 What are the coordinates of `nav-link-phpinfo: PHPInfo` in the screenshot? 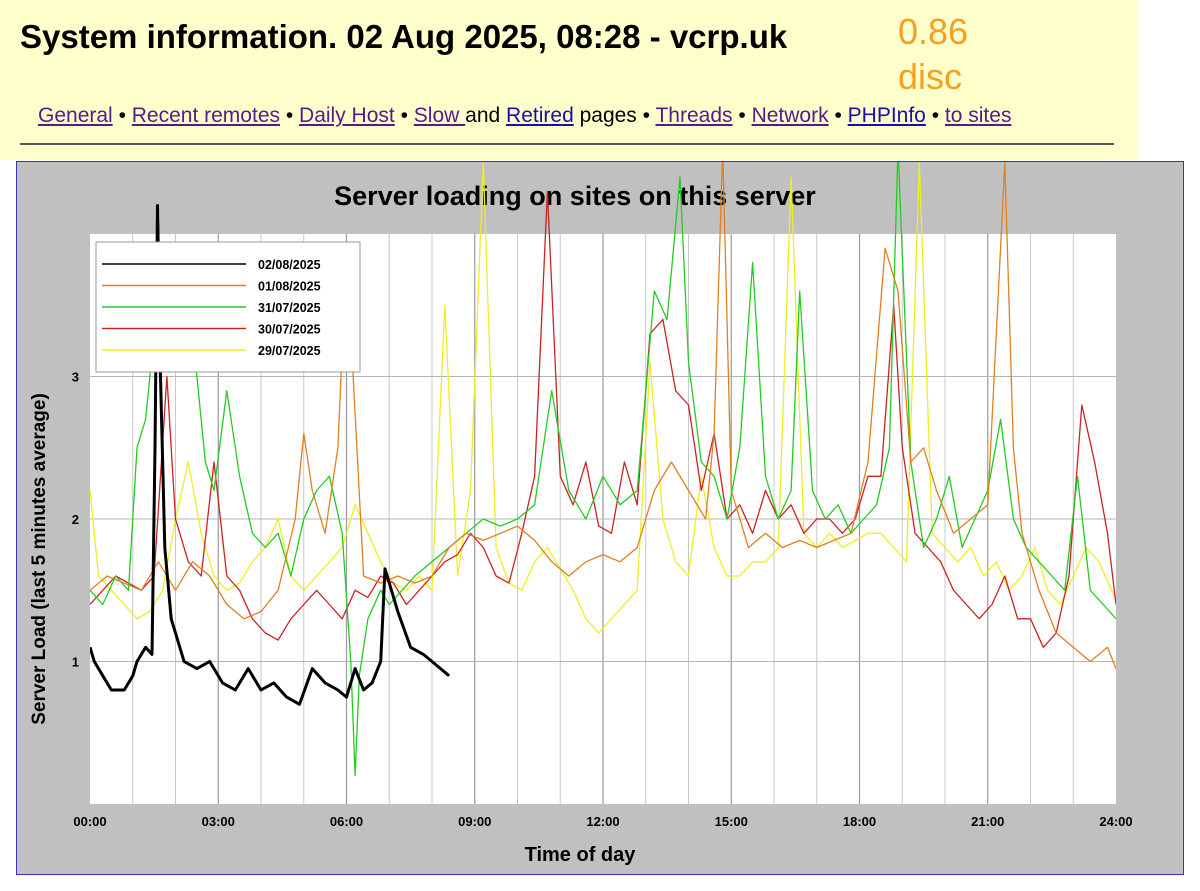 It's located at (886, 115).